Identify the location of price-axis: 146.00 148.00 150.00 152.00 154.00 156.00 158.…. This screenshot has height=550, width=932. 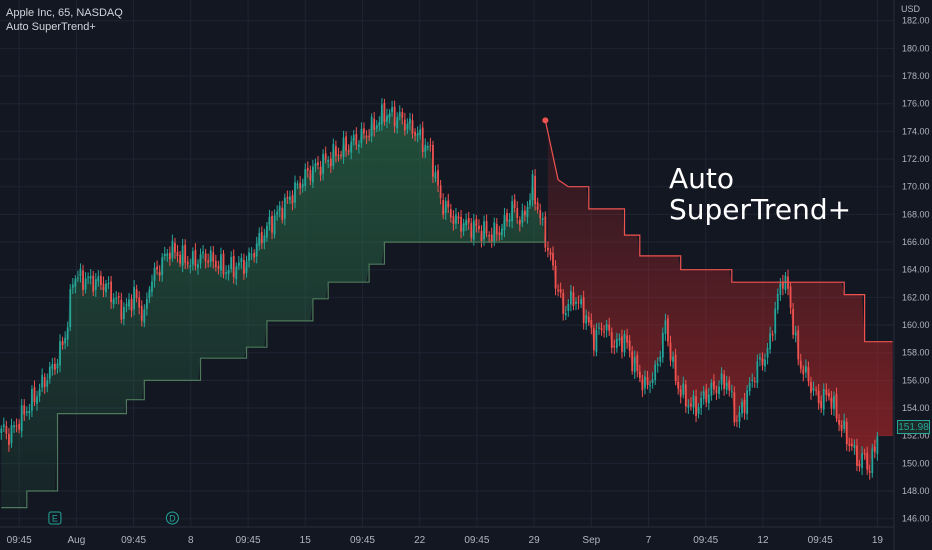
(916, 270).